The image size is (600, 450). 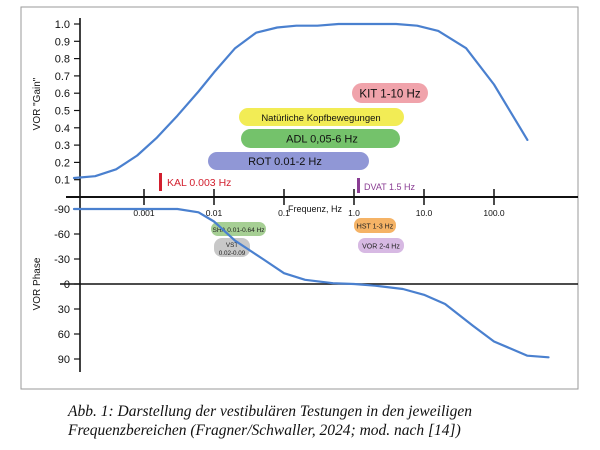 I want to click on band-adl-label: ADL 0,05-6 Hz, so click(x=322, y=140).